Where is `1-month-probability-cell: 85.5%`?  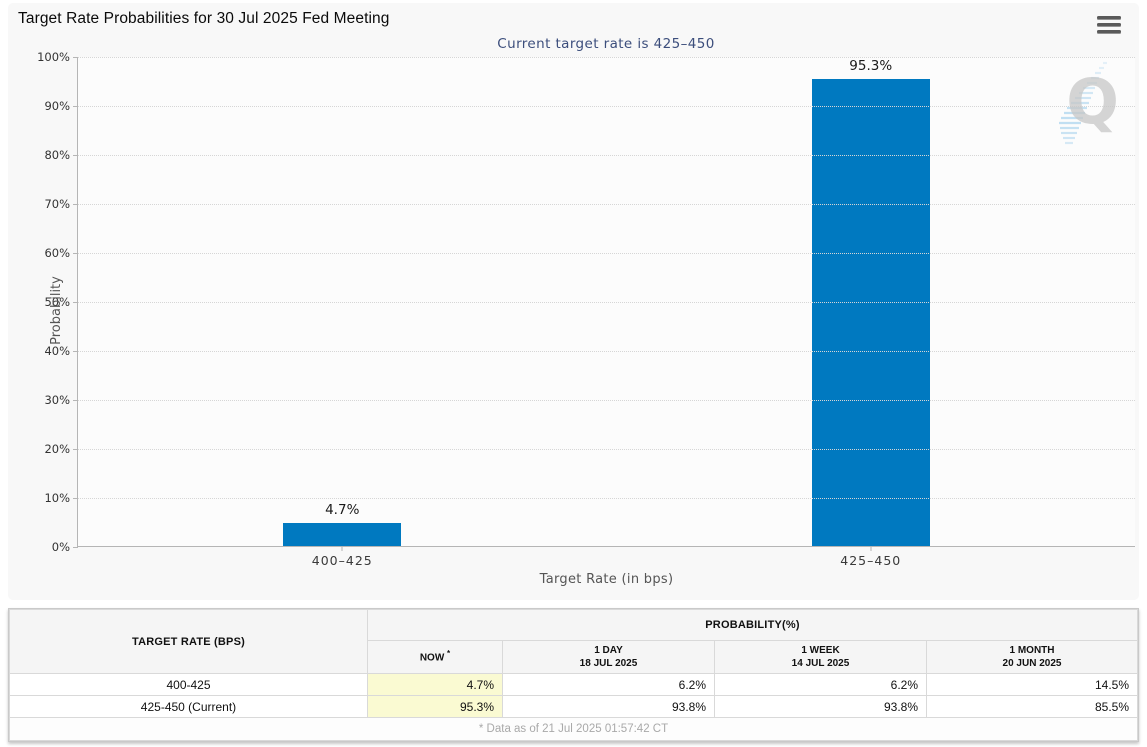
1-month-probability-cell: 85.5% is located at coordinates (1032, 706).